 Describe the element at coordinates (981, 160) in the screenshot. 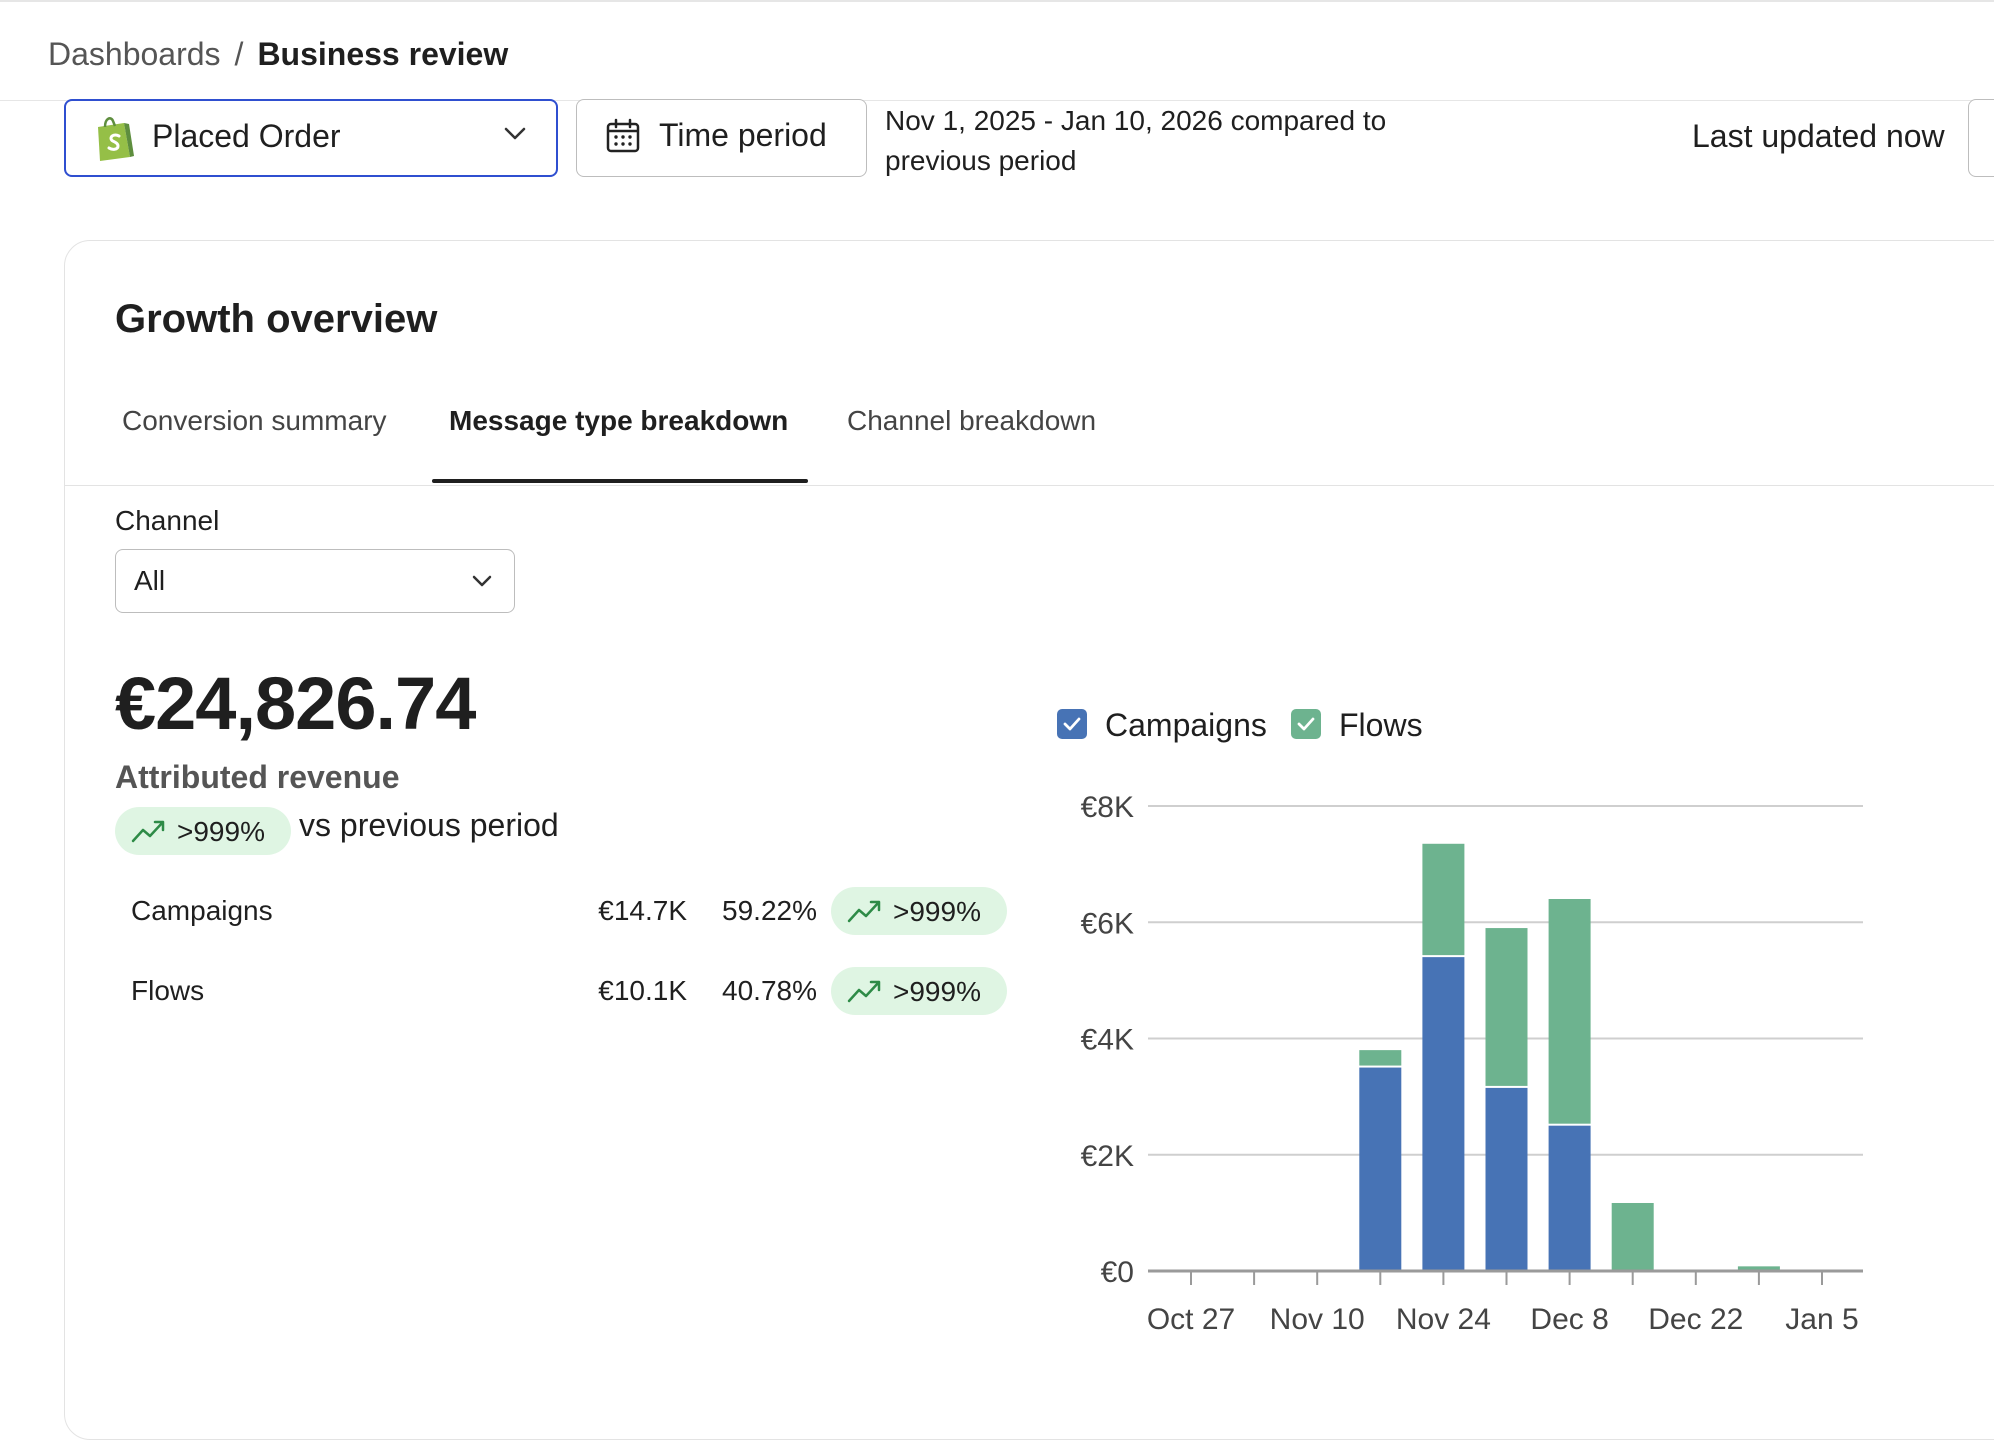

I see `date-range-line-2: previous period` at that location.